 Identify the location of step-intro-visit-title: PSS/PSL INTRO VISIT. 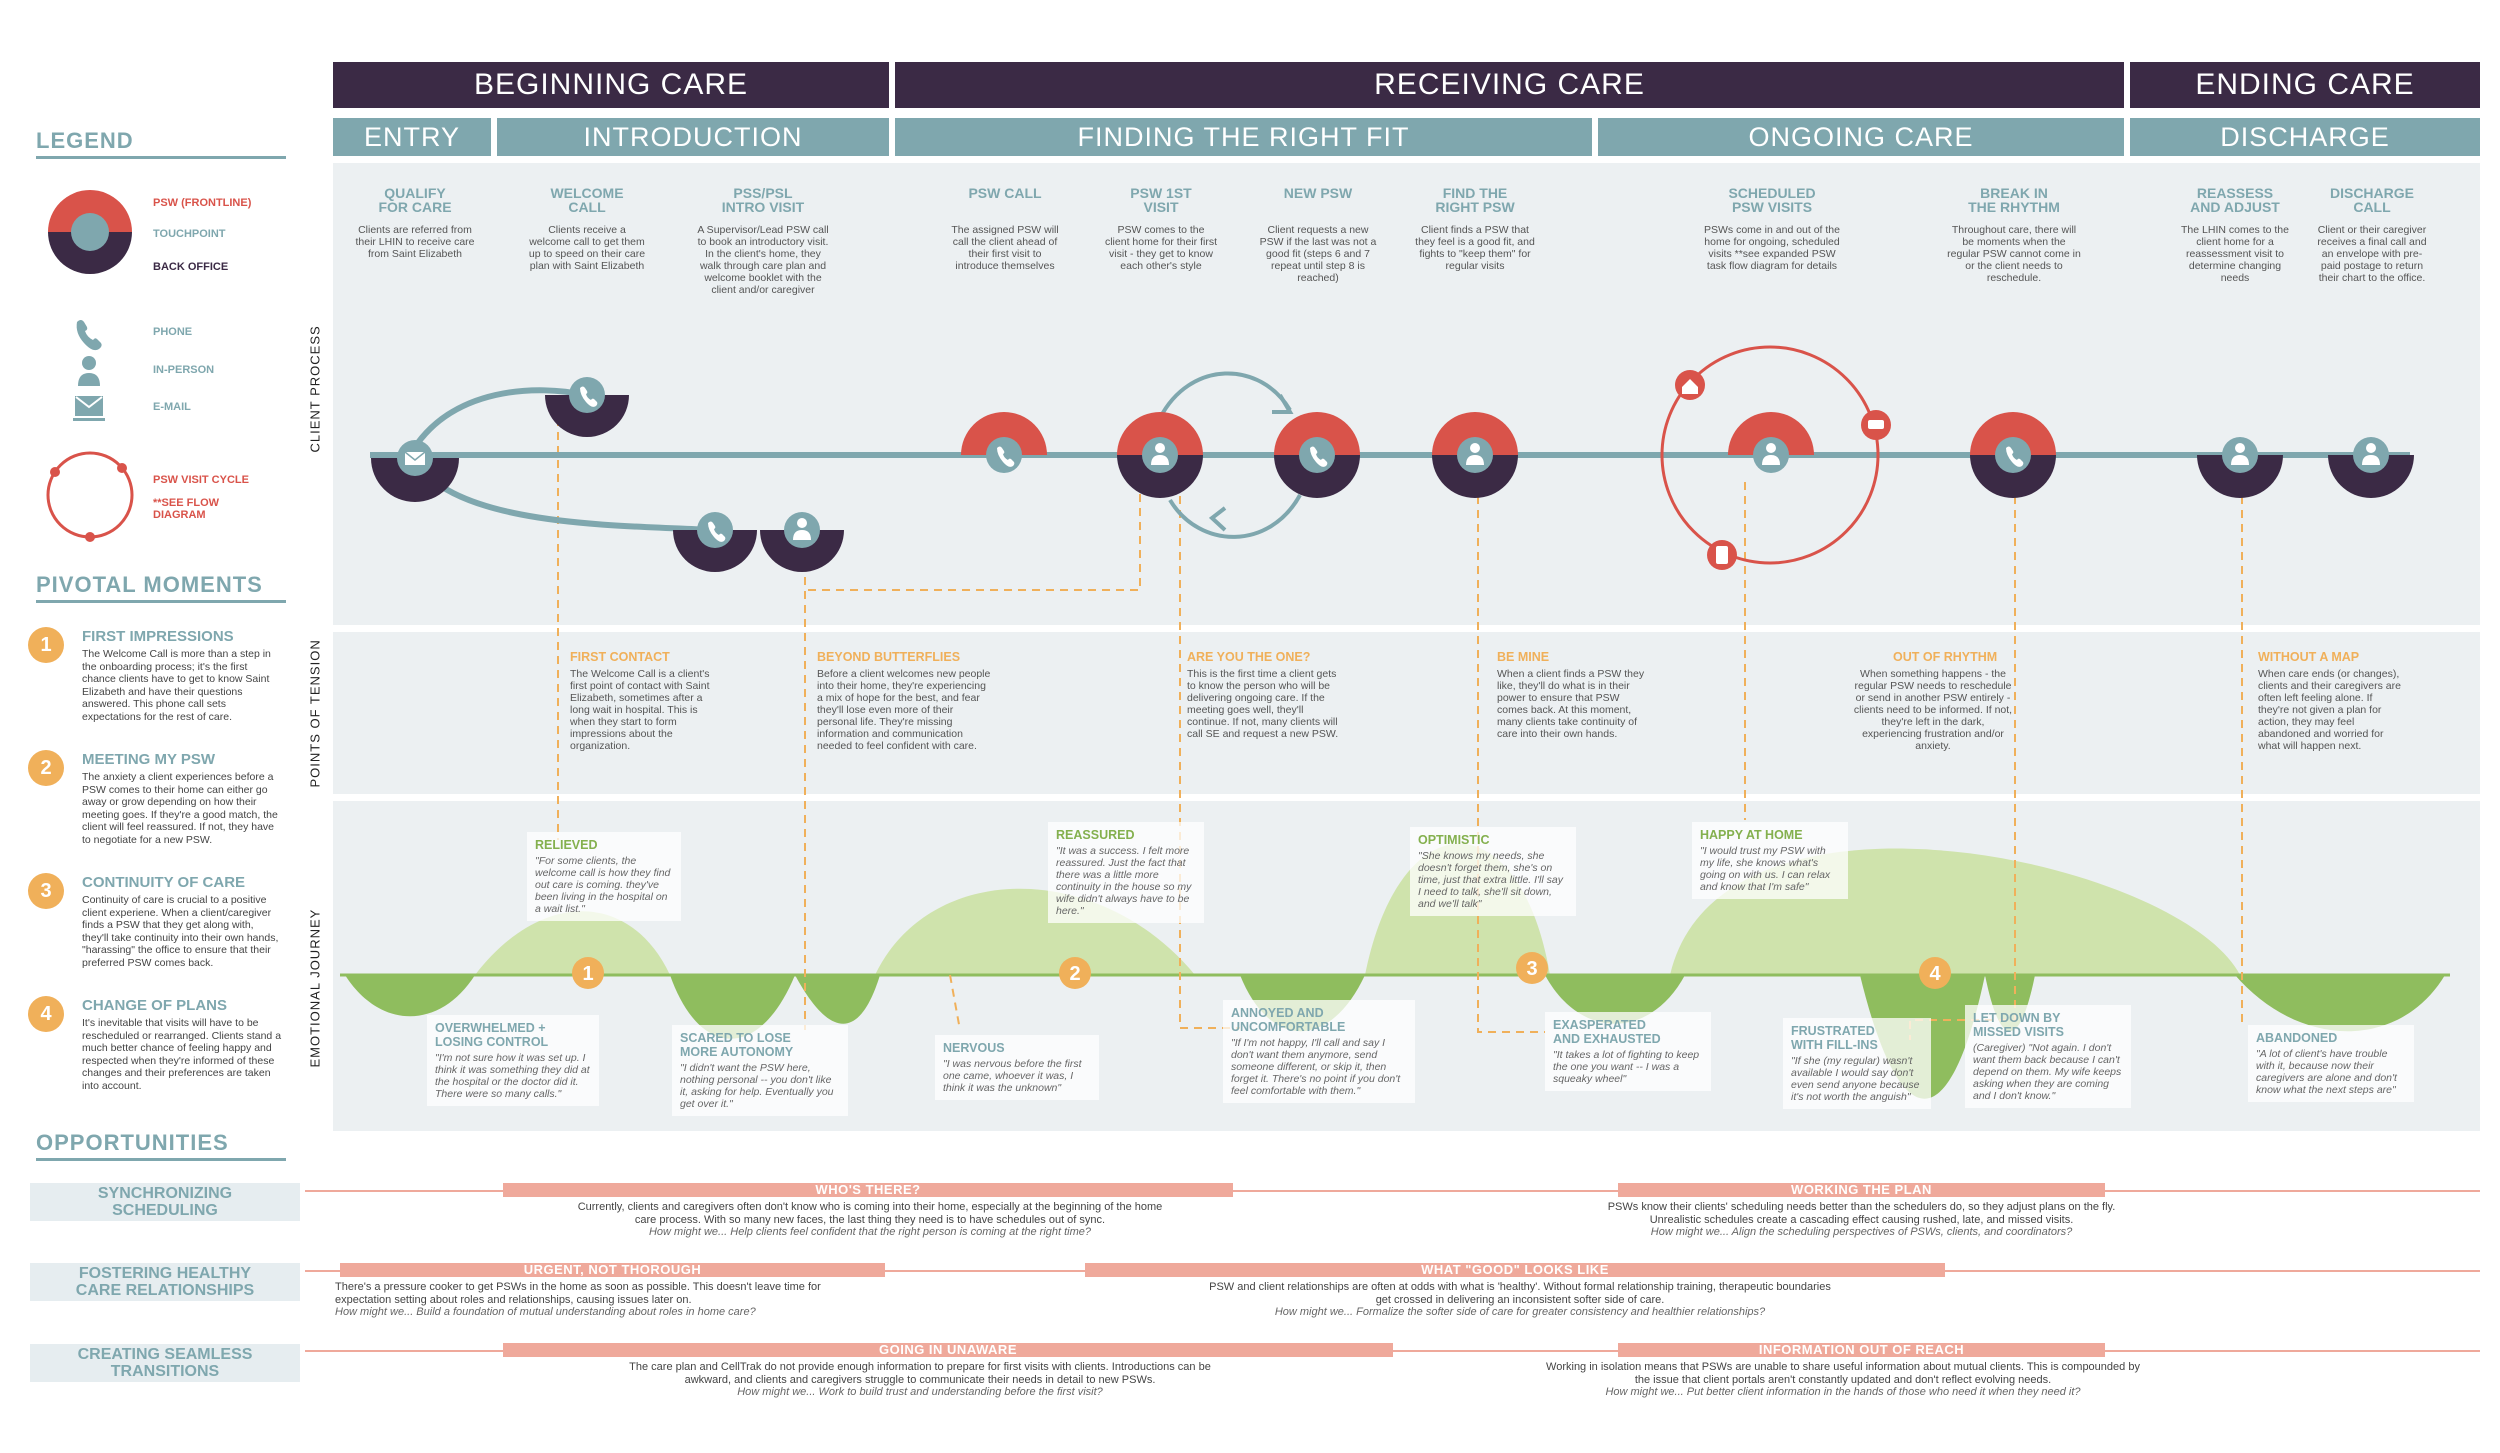
(763, 200).